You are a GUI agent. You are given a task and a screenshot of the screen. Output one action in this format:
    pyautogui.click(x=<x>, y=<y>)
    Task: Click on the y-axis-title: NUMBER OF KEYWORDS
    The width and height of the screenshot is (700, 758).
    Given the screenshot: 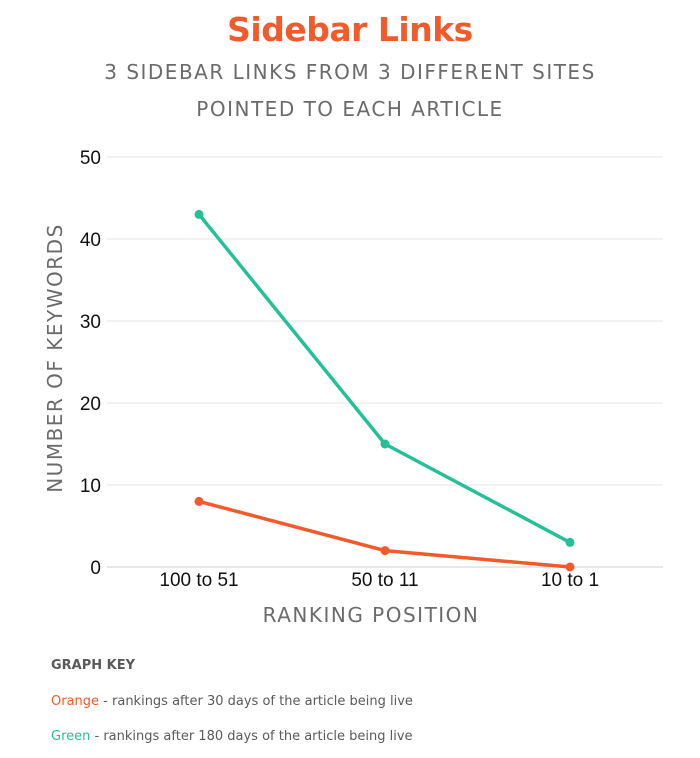 What is the action you would take?
    pyautogui.click(x=55, y=358)
    